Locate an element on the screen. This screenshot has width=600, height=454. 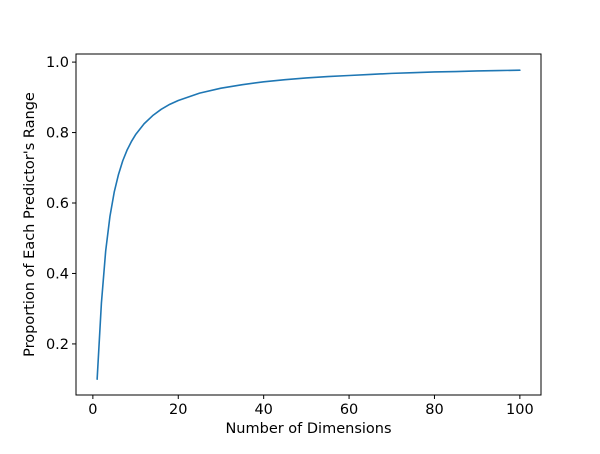
y-tick-label: 0.8 is located at coordinates (57, 134).